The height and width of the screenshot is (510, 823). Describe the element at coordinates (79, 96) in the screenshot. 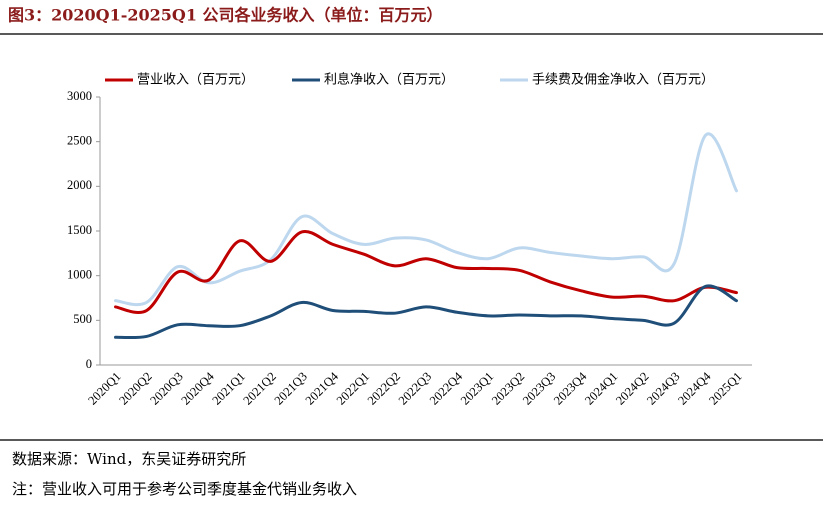

I see `y-tick-label: 3000` at that location.